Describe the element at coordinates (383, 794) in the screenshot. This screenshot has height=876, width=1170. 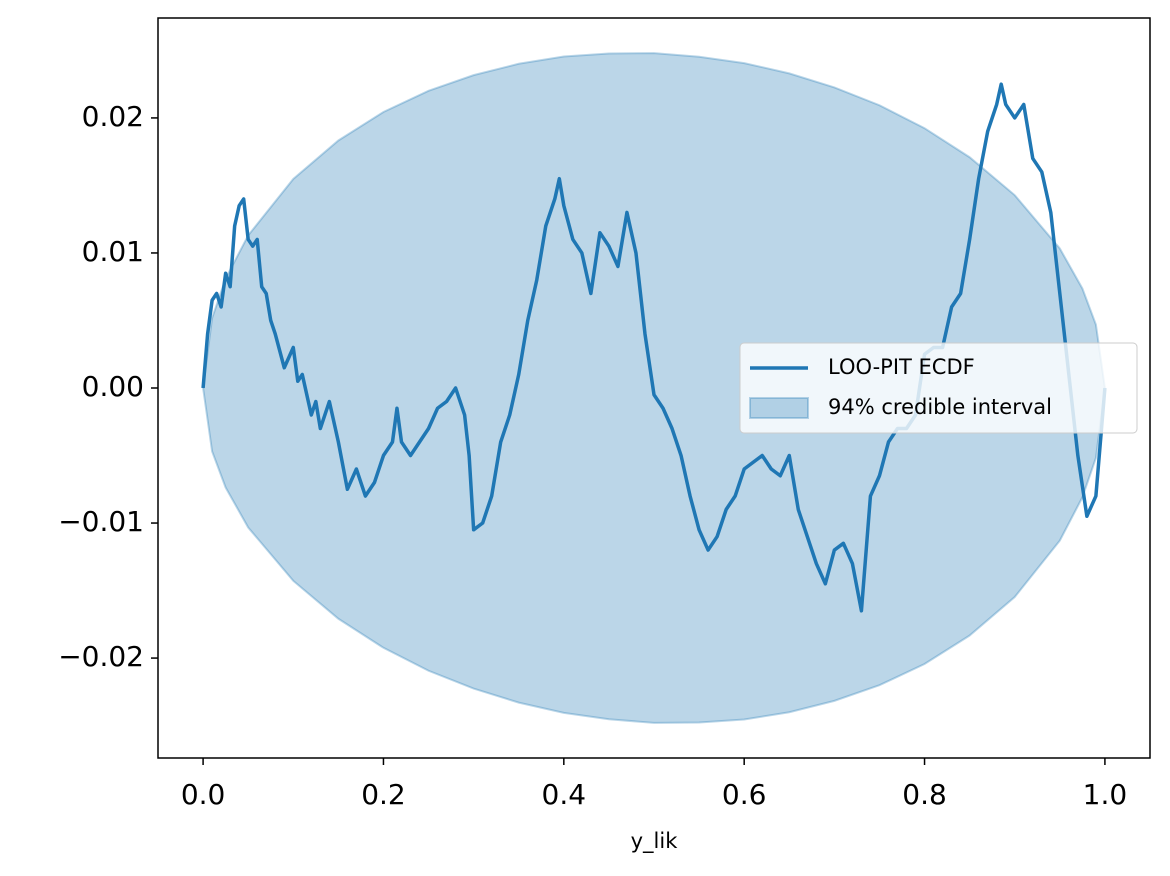
I see `x-tick-label: 0.2` at that location.